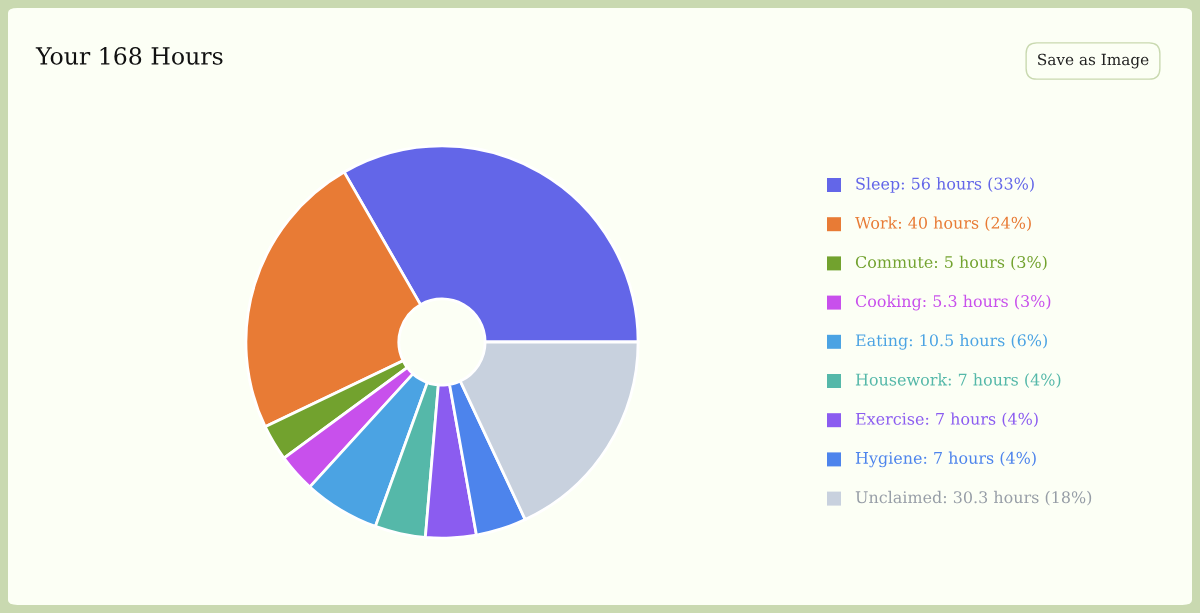 Image resolution: width=1200 pixels, height=613 pixels. What do you see at coordinates (1093, 61) in the screenshot?
I see `text: Save as Image` at bounding box center [1093, 61].